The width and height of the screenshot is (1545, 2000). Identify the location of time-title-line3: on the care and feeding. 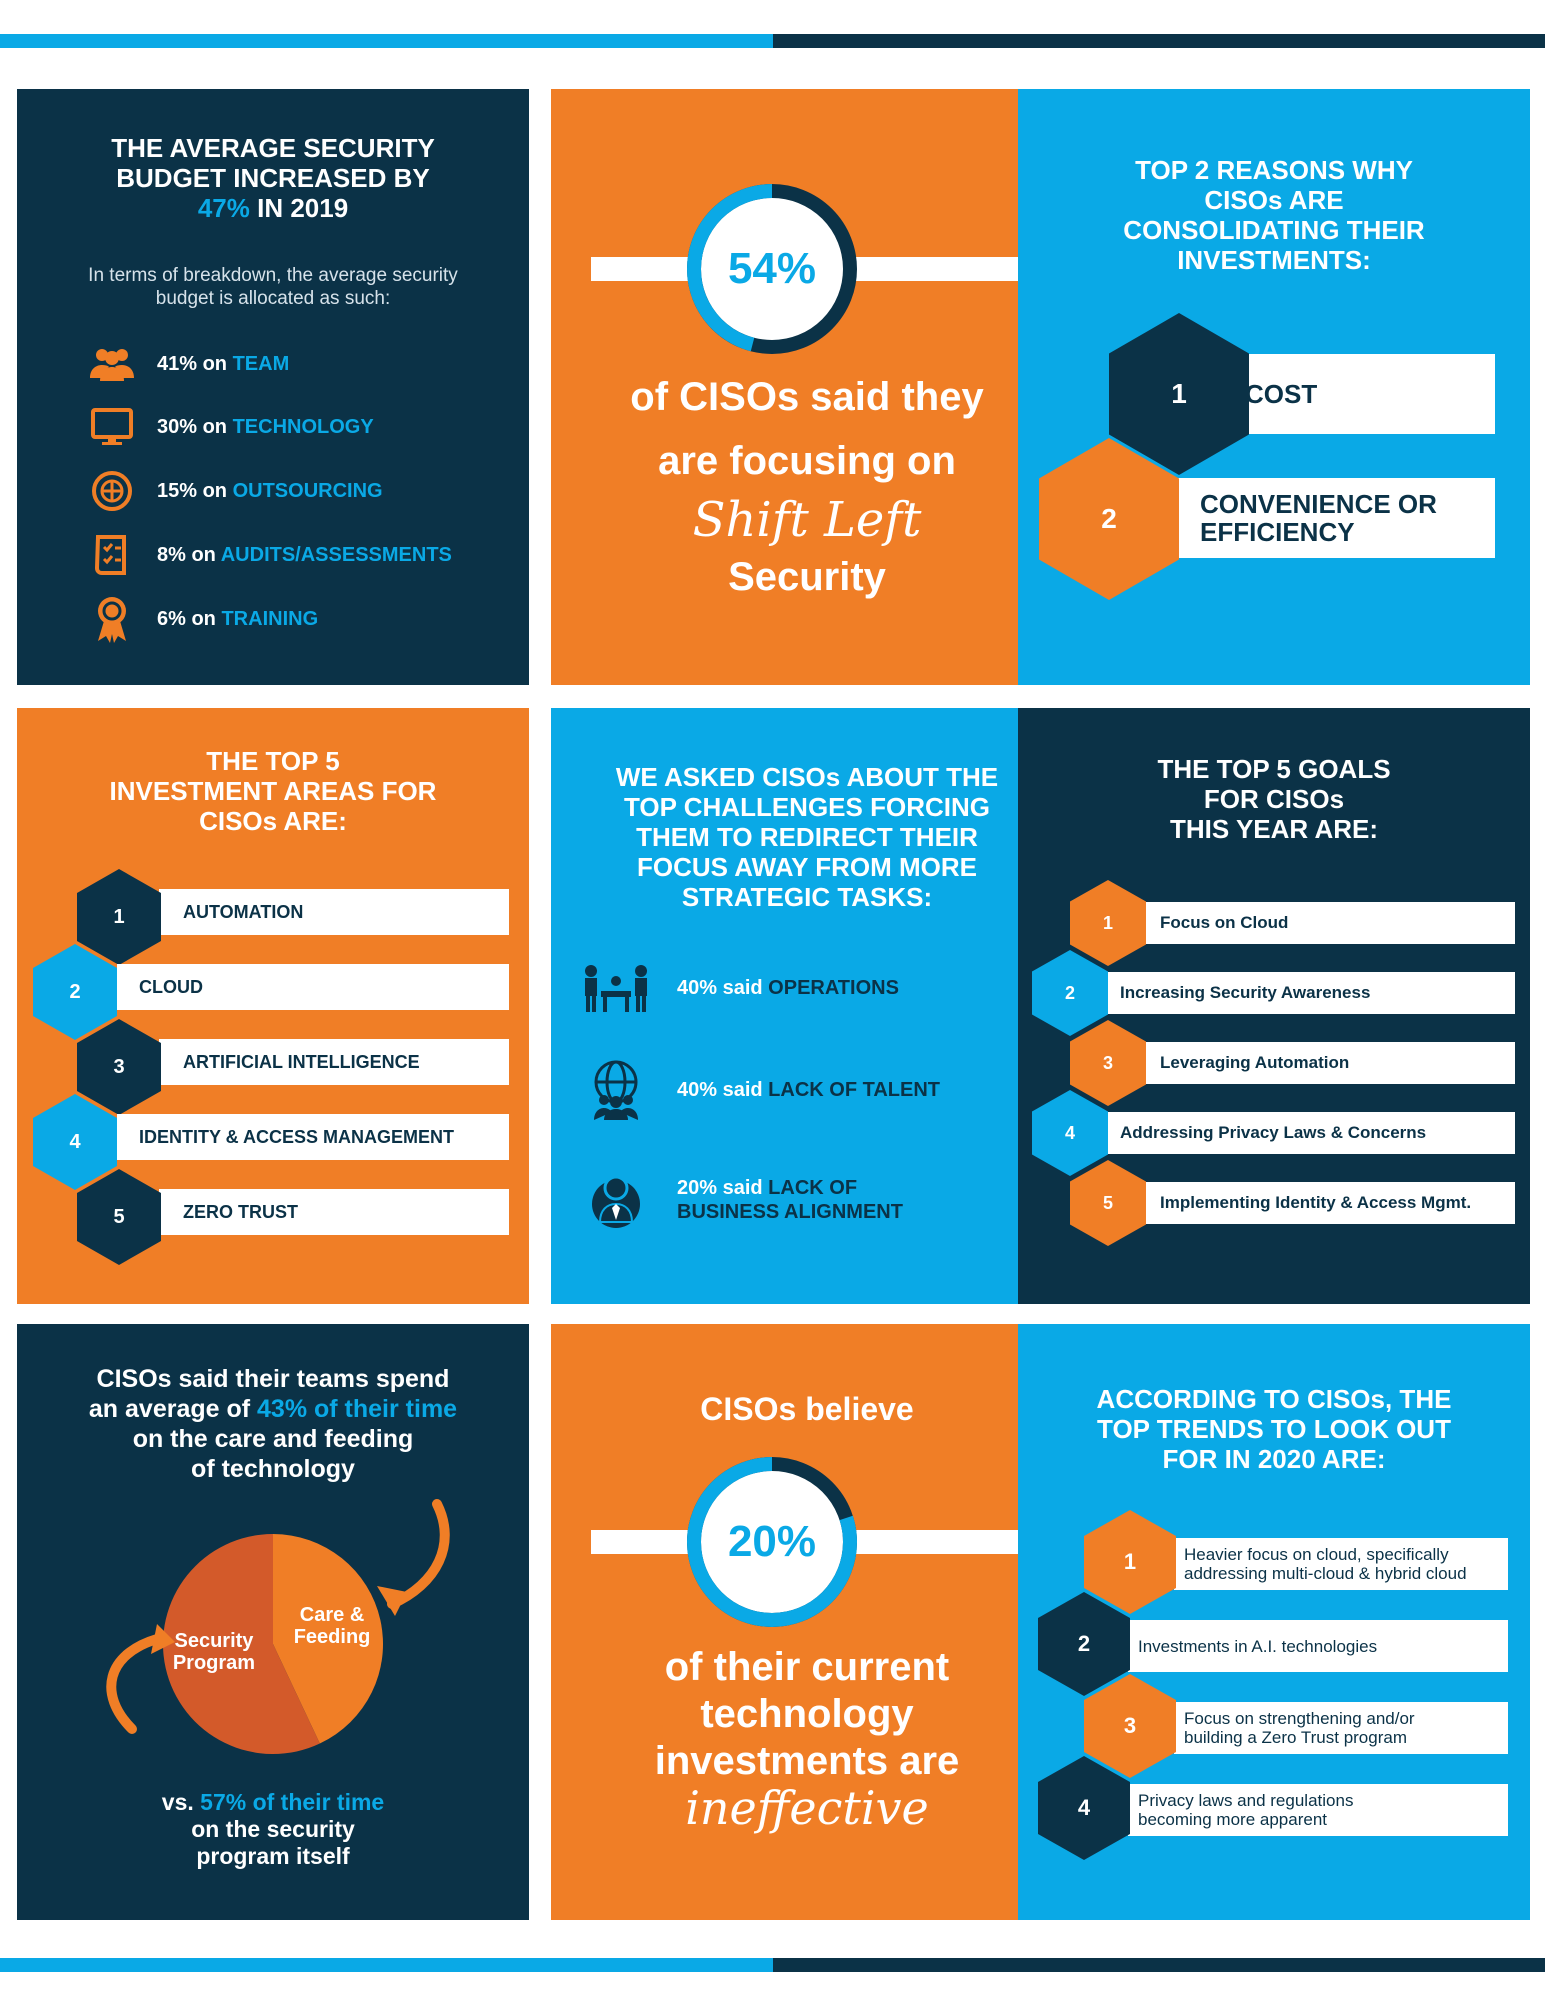
(273, 1439).